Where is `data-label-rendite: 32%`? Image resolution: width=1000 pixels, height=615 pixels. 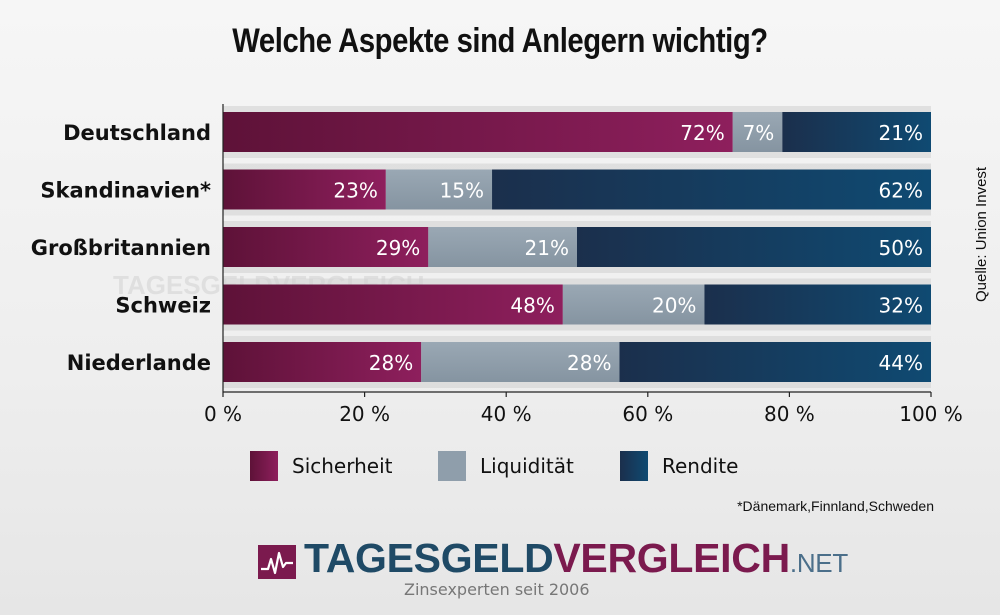
data-label-rendite: 32% is located at coordinates (901, 306).